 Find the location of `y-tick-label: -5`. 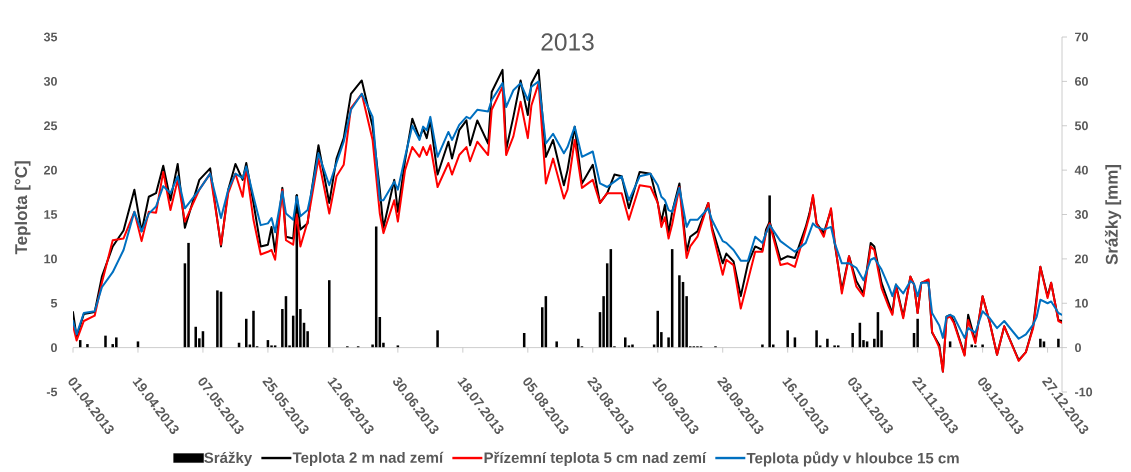

y-tick-label: -5 is located at coordinates (52, 392).